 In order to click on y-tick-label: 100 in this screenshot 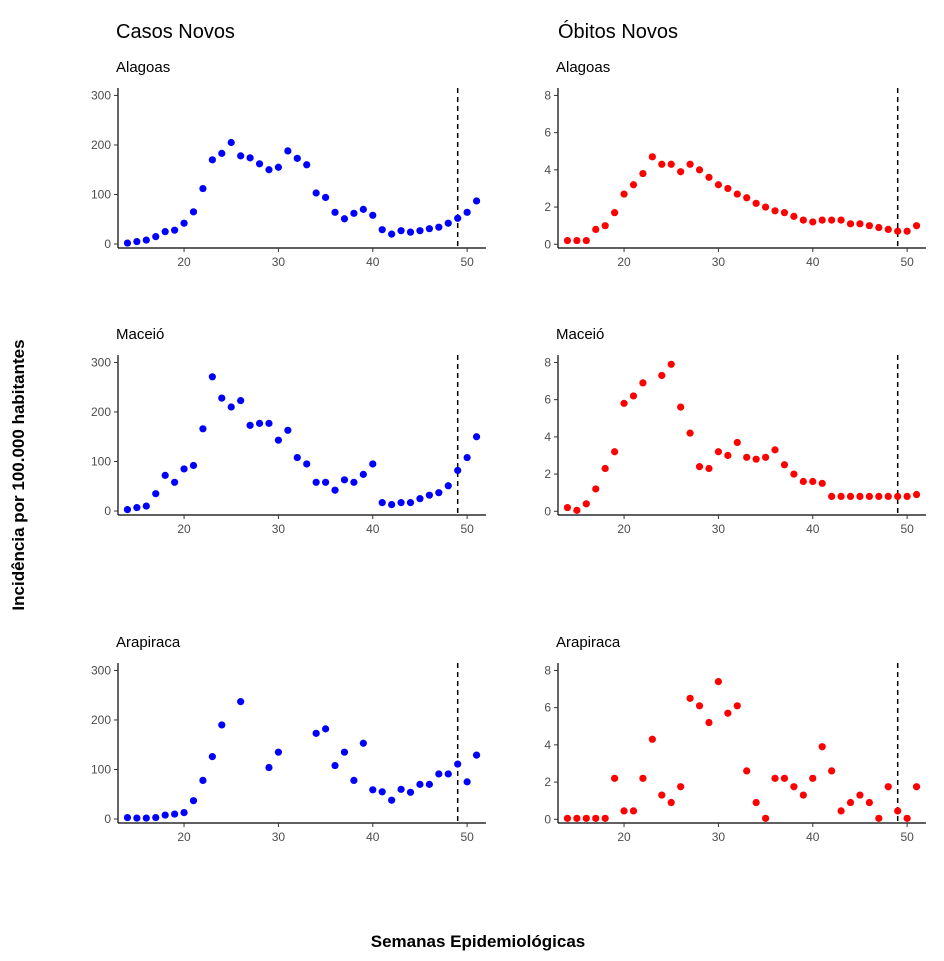, I will do `click(101, 462)`.